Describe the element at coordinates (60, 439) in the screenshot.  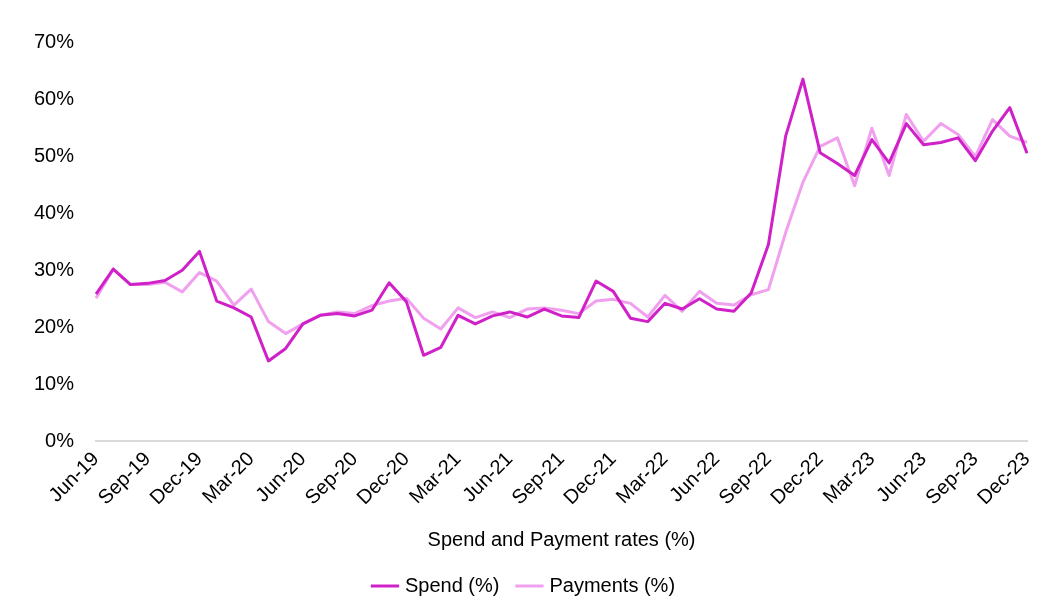
I see `y-tick-label: 0%` at that location.